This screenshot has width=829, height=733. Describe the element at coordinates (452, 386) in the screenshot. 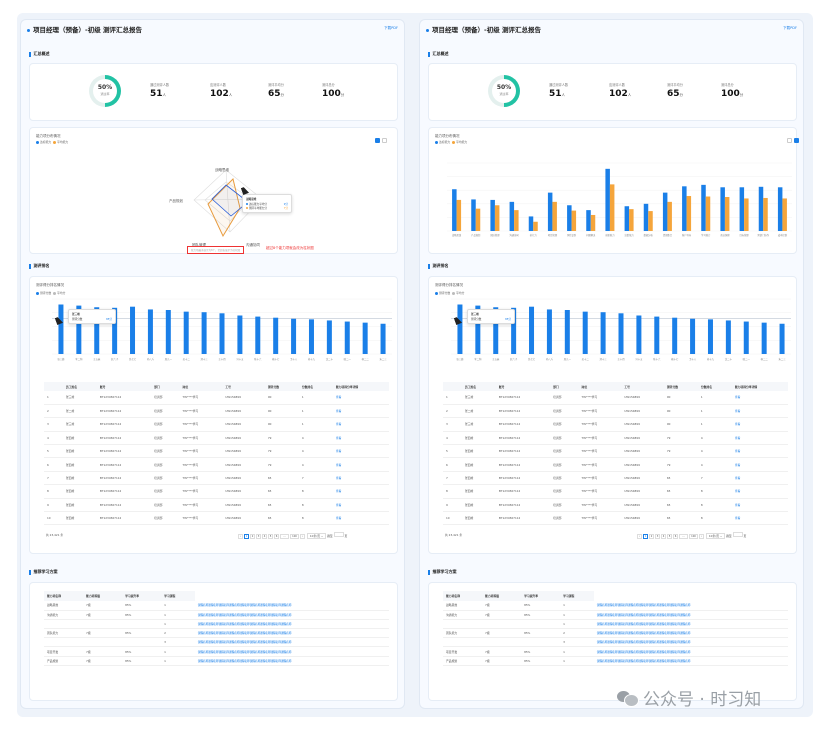

I see `col-index` at that location.